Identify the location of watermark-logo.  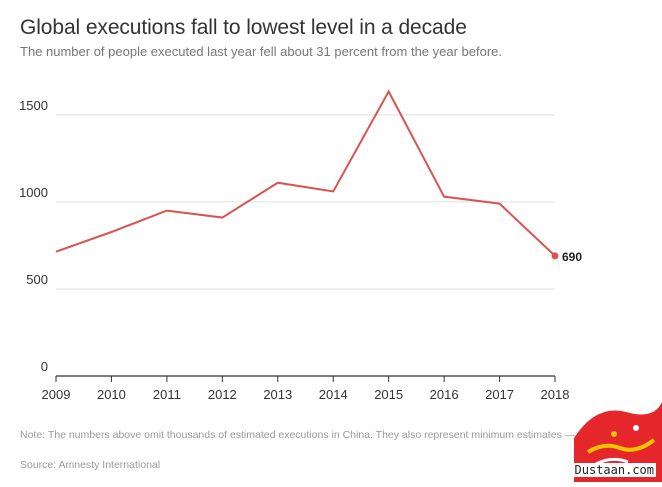
(618, 442).